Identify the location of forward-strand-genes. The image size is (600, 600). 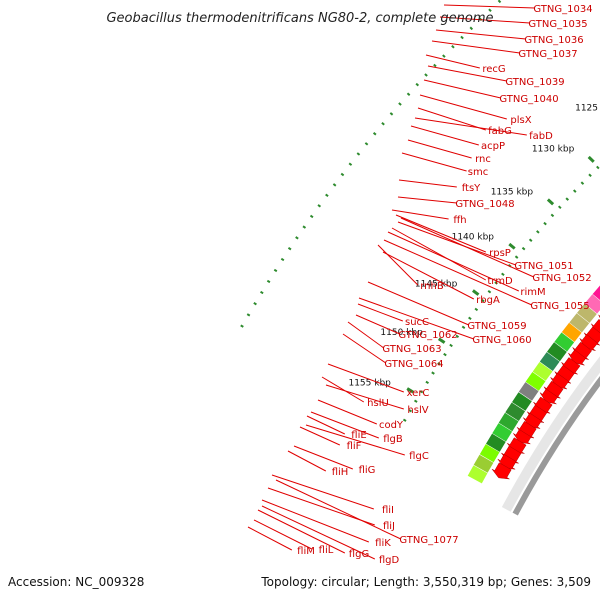
(545, 397).